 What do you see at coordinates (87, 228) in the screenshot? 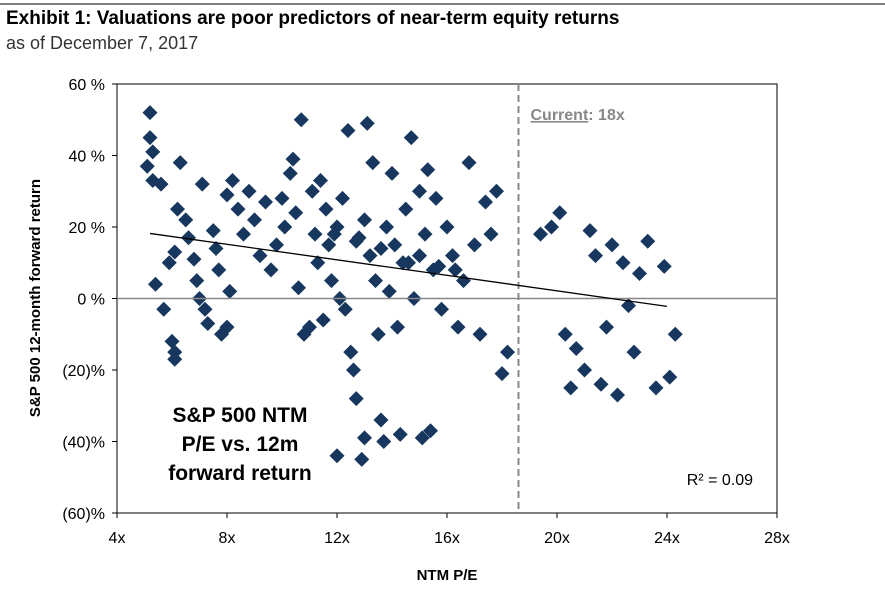
I see `y-tick-label: 20 %` at bounding box center [87, 228].